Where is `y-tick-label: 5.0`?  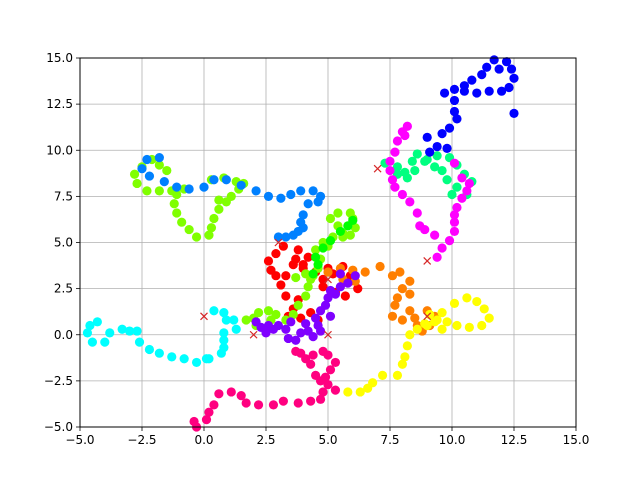 y-tick-label: 5.0 is located at coordinates (63, 243).